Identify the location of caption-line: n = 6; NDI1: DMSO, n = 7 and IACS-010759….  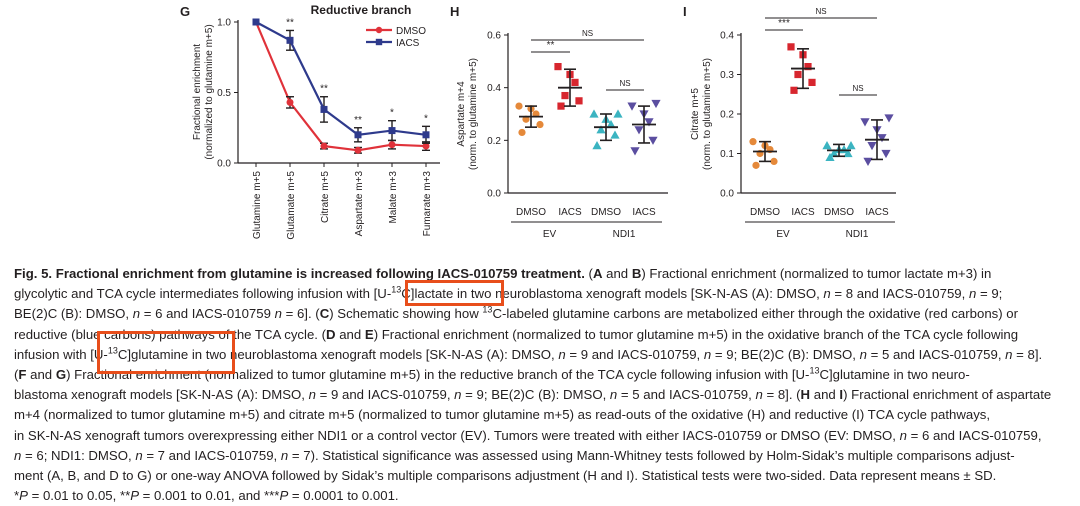
(544, 456).